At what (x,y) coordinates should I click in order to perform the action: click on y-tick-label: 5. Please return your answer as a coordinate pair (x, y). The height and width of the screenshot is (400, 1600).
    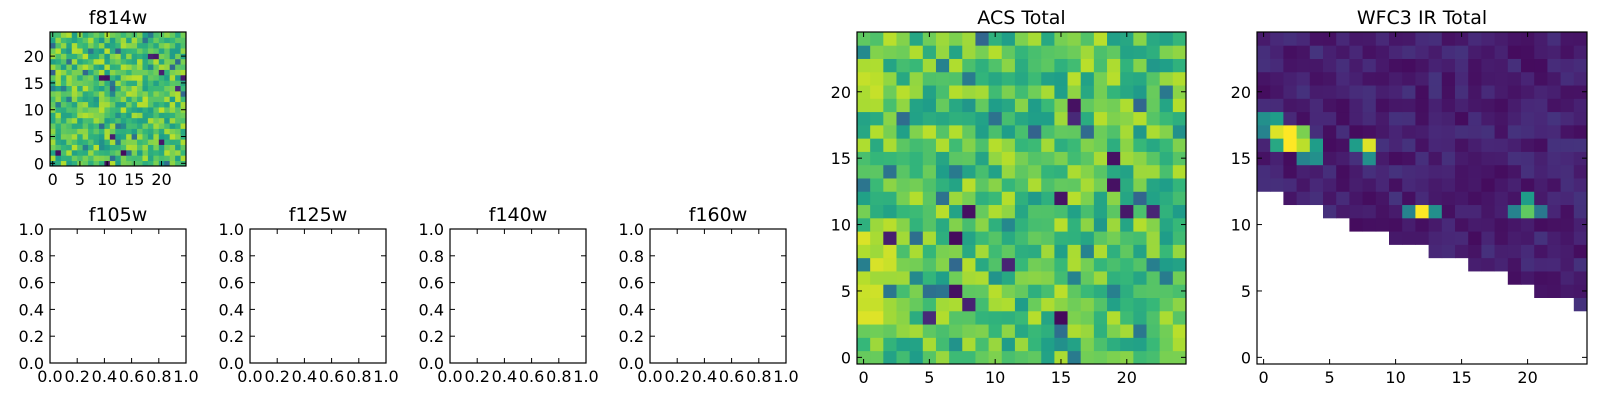
    Looking at the image, I should click on (39, 137).